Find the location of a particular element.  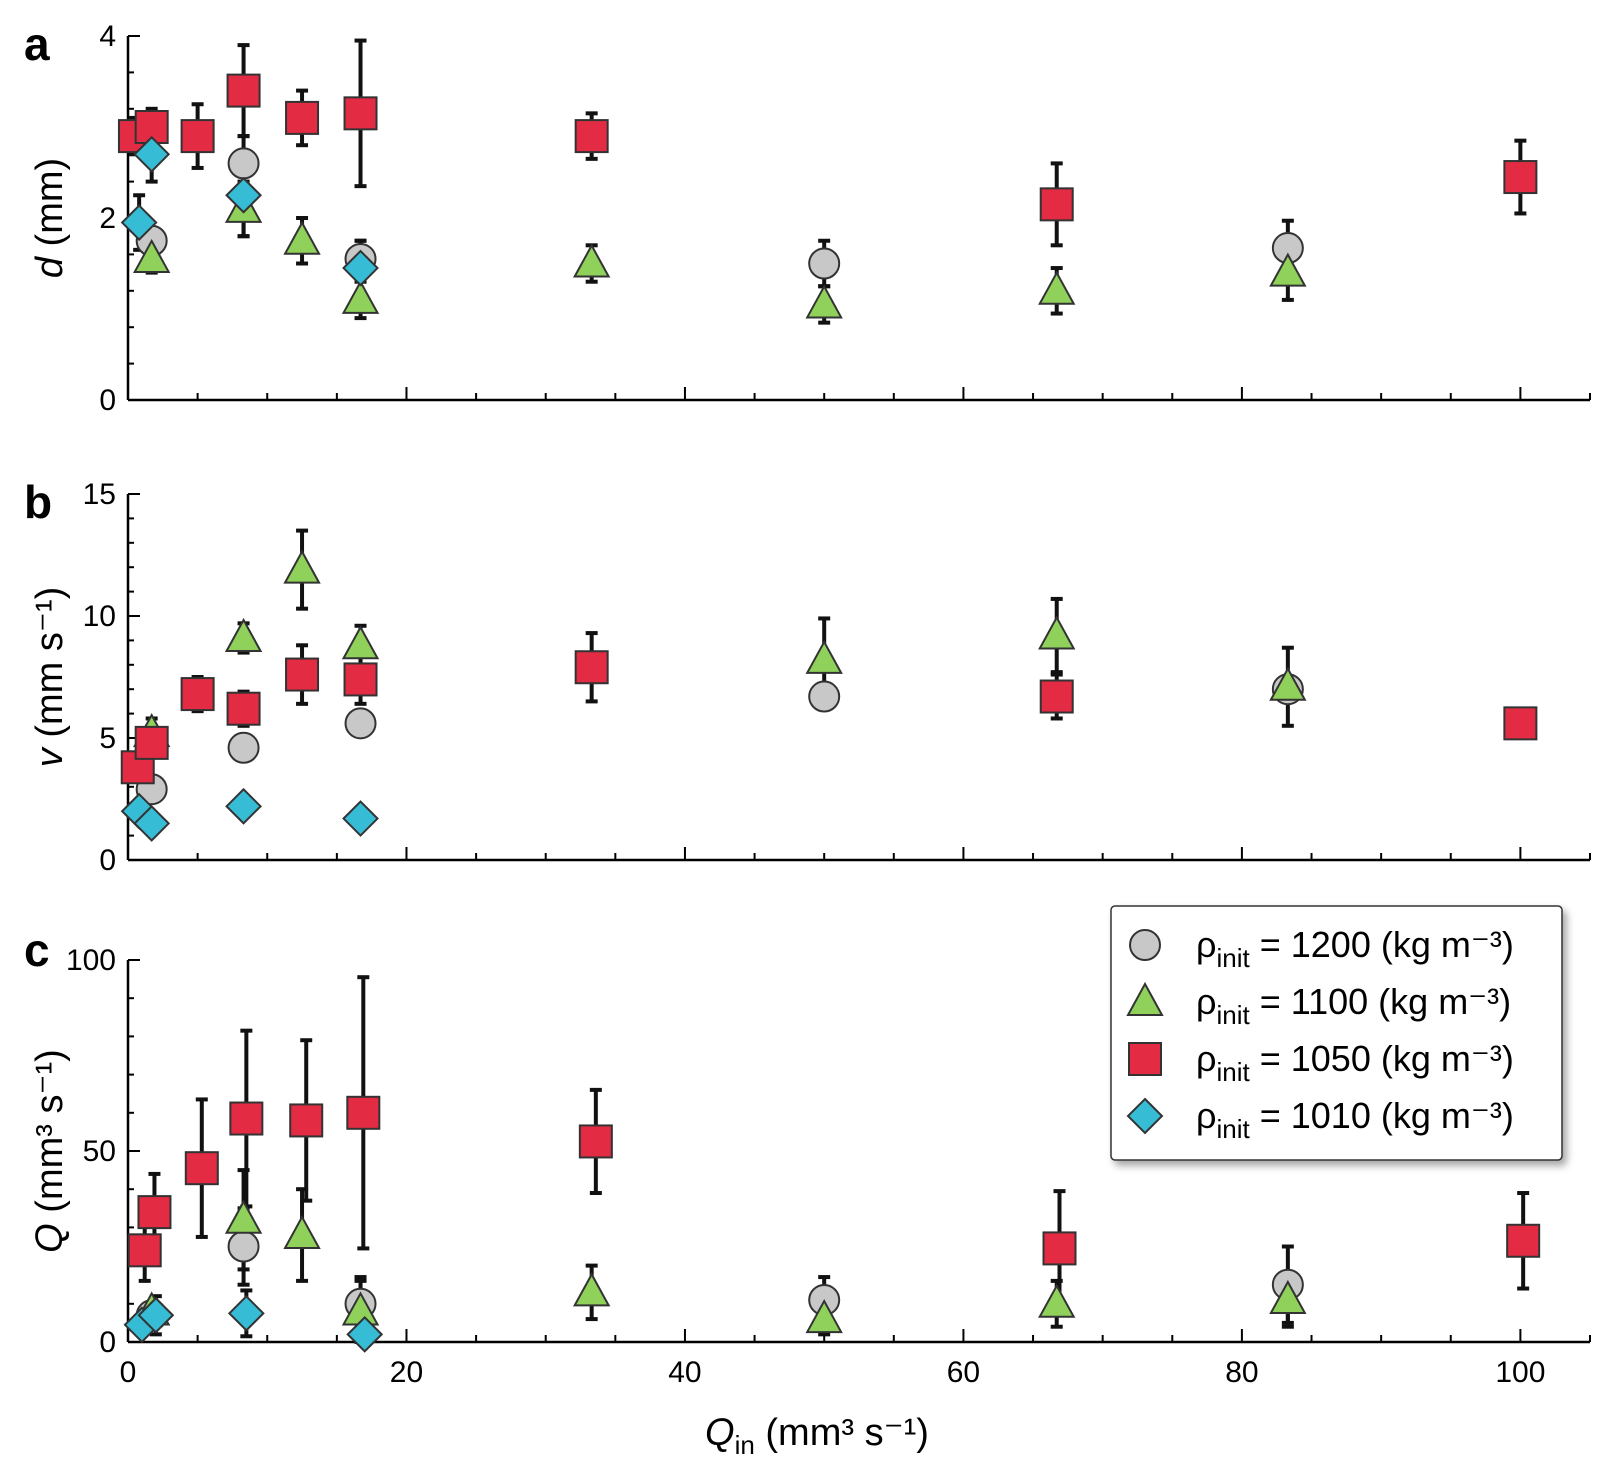

y-tick-label: 5 is located at coordinates (107, 738).